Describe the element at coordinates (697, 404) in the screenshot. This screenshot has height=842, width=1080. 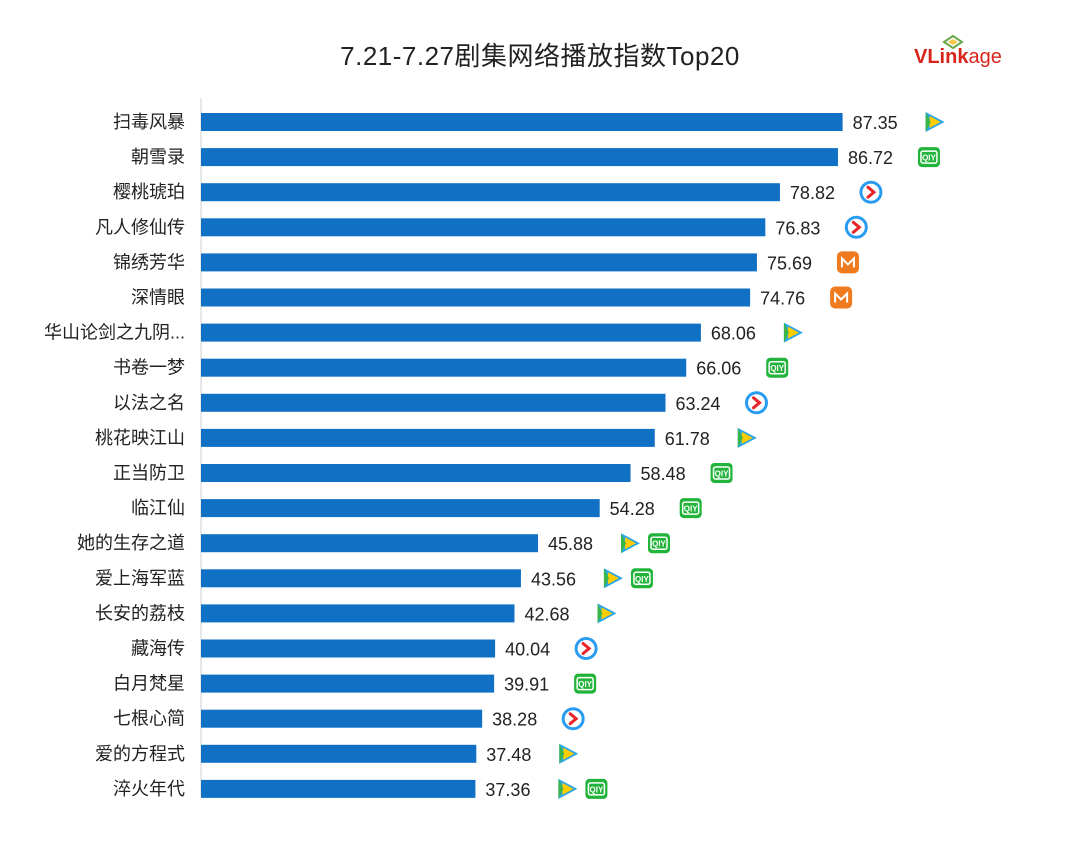
I see `value-label: 63.24` at that location.